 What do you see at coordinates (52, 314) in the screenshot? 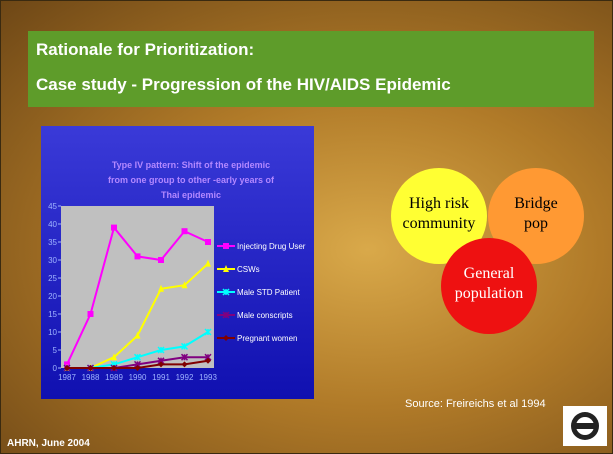
I see `y-tick-label: 15` at bounding box center [52, 314].